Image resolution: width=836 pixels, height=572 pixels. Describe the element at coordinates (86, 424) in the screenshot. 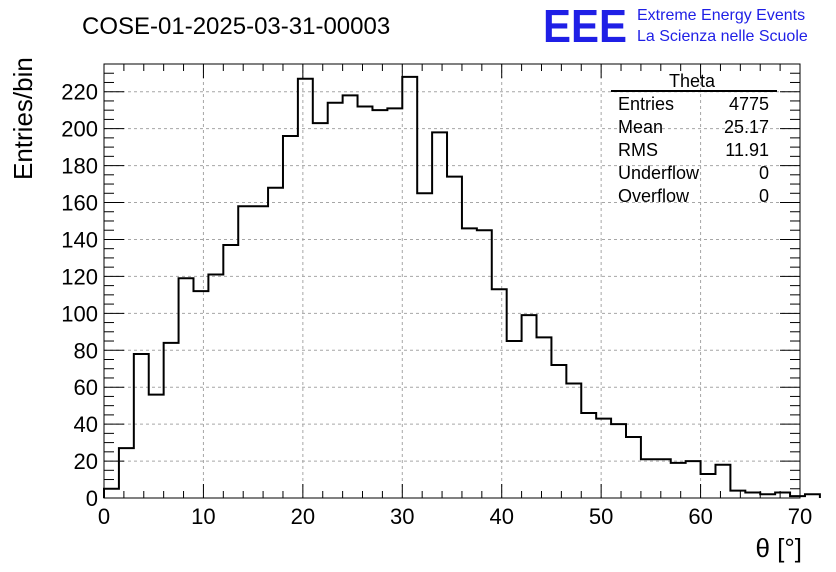

I see `y-tick-label: 40` at that location.